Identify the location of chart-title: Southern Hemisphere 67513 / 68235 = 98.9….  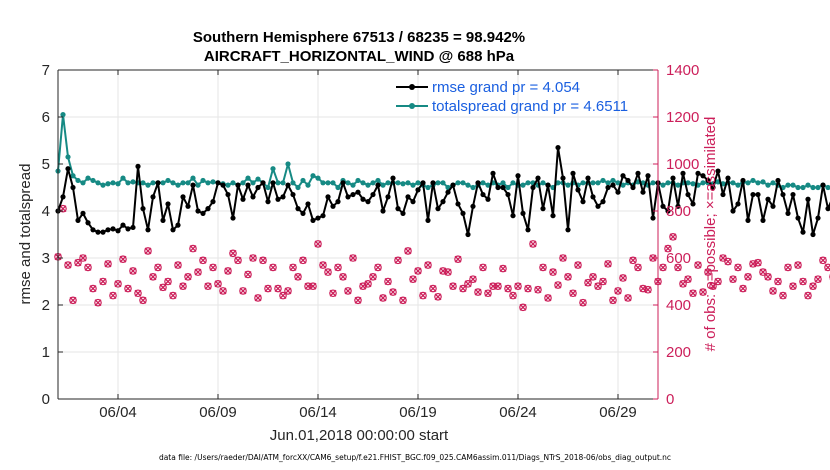
(359, 37).